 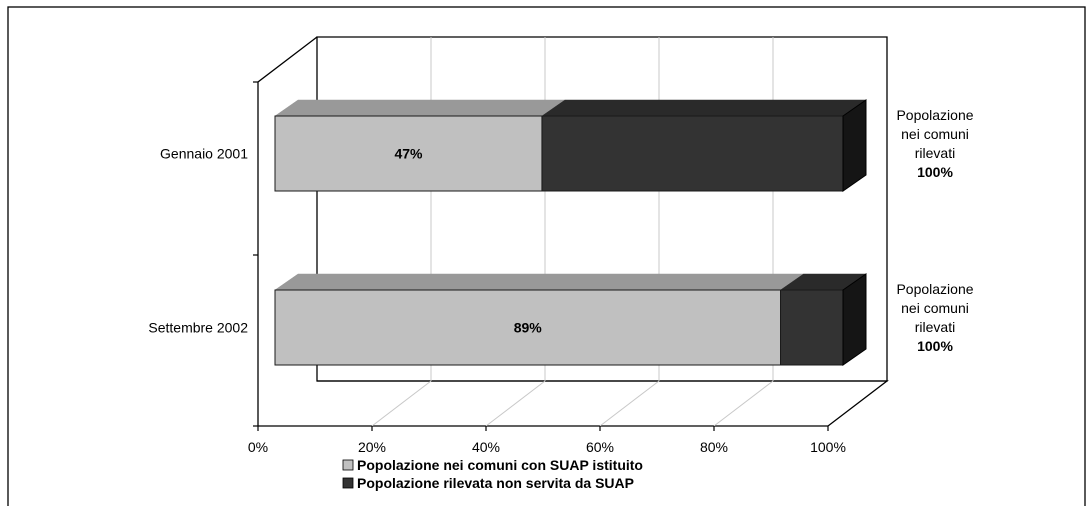 What do you see at coordinates (486, 447) in the screenshot?
I see `x-tick-label-2: 40%` at bounding box center [486, 447].